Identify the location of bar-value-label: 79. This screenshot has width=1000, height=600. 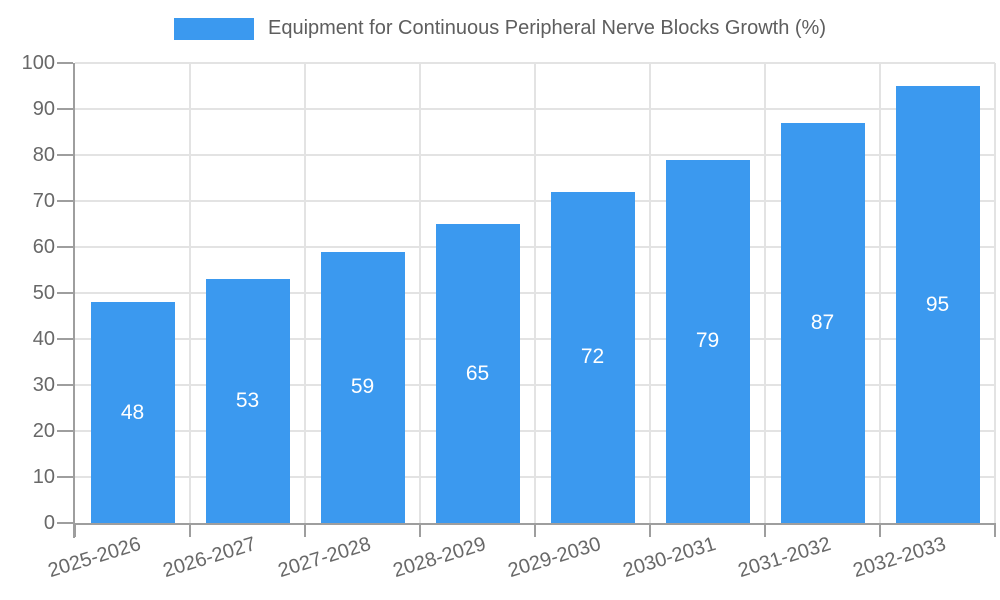
(707, 341).